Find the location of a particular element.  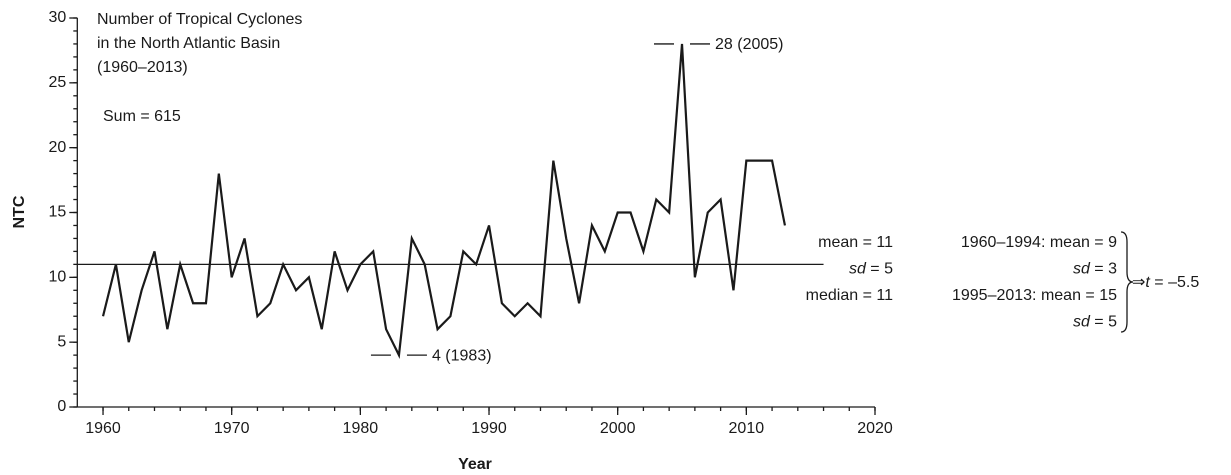

stat-text: mean = 11 is located at coordinates (855, 242).